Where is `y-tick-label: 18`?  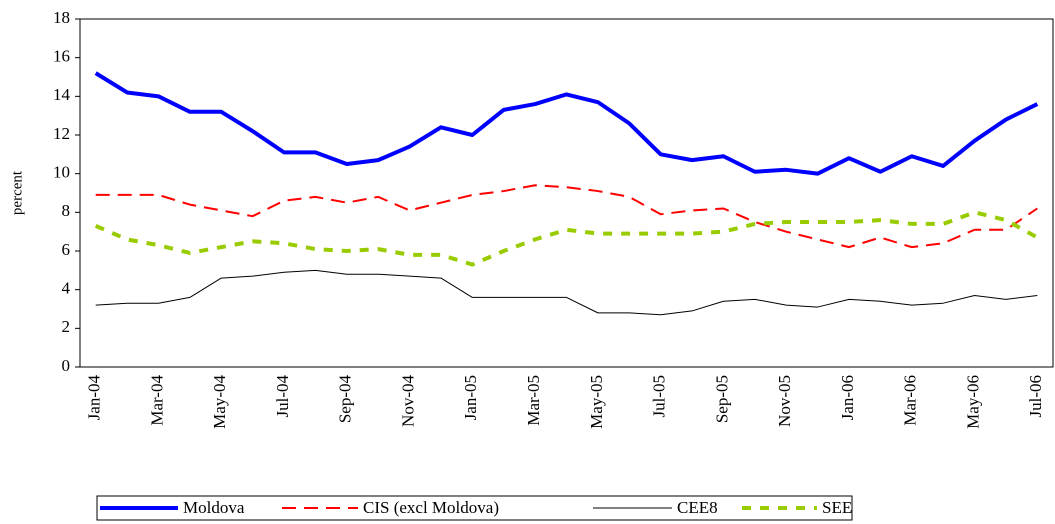
y-tick-label: 18 is located at coordinates (61, 17).